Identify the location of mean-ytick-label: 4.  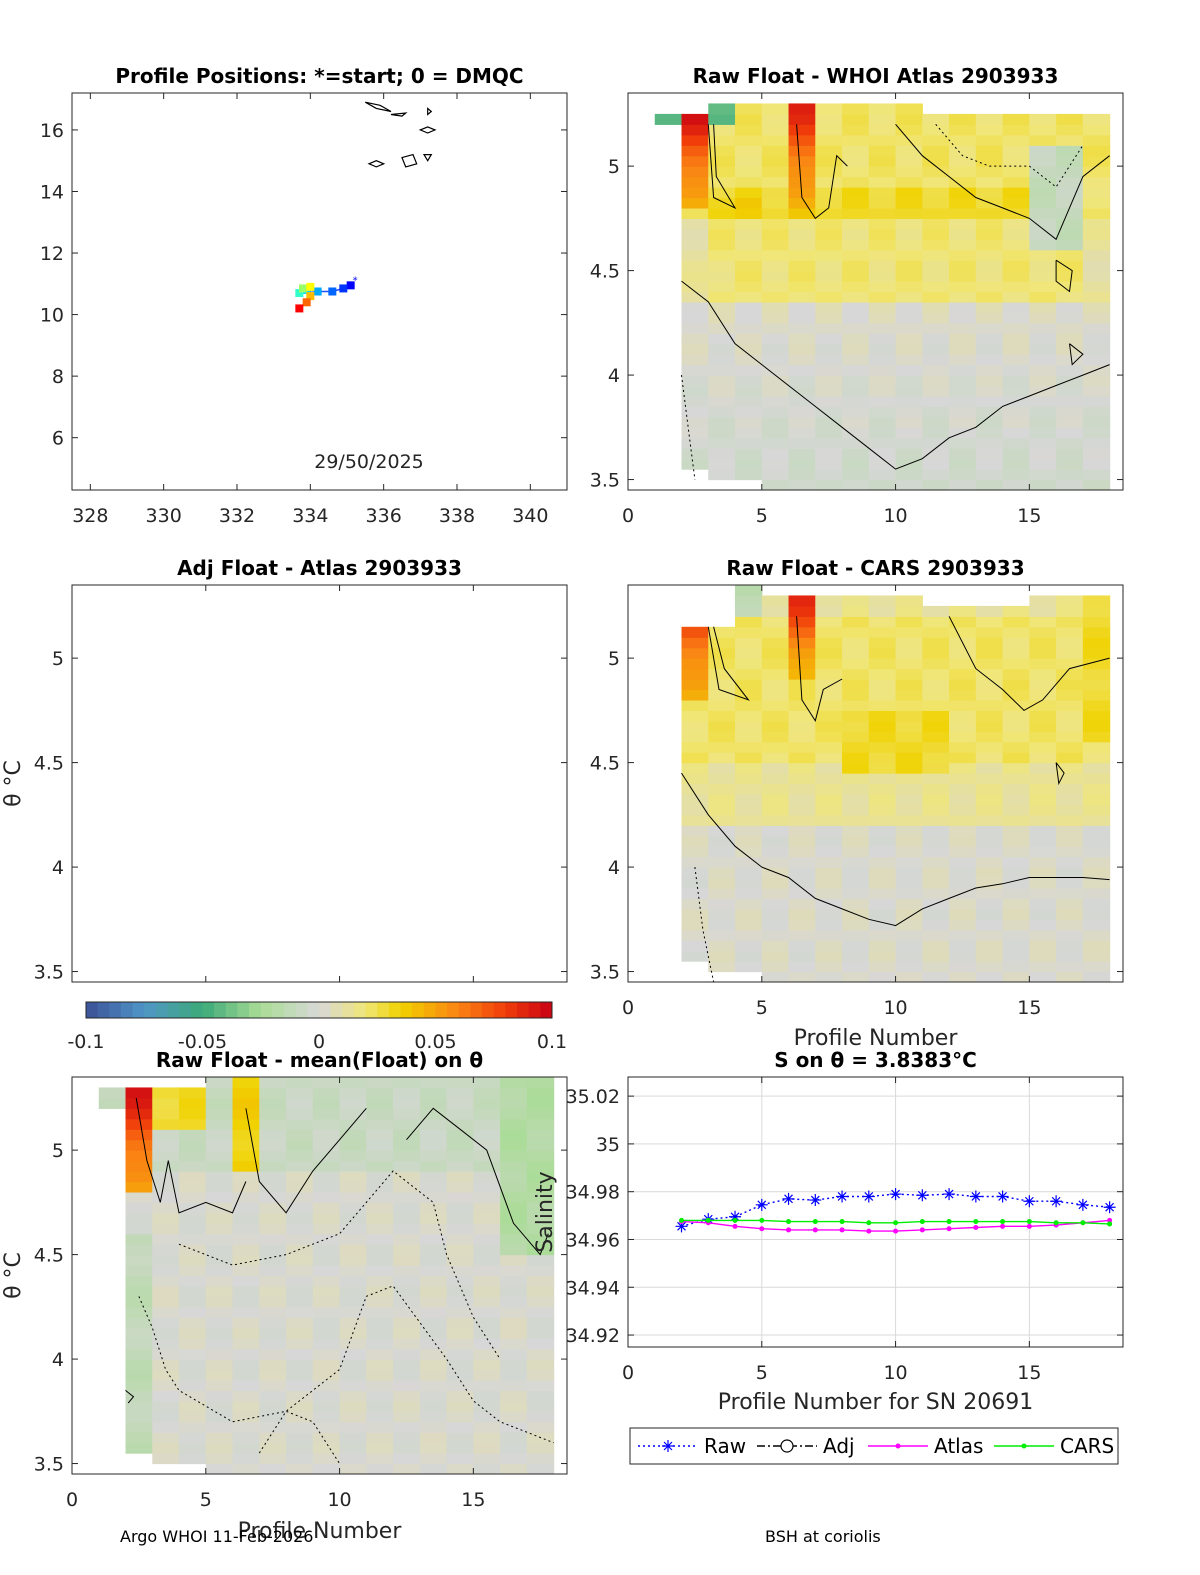
(58, 1360).